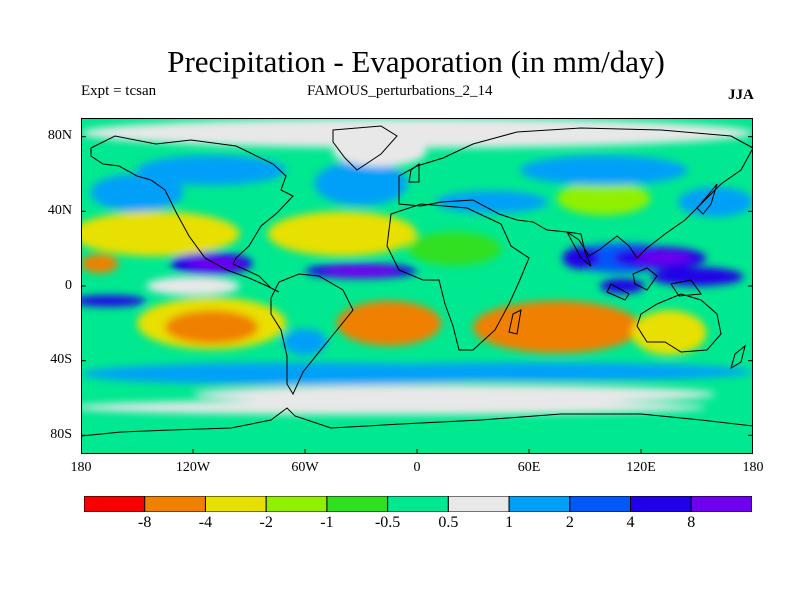 The width and height of the screenshot is (800, 600). Describe the element at coordinates (59, 210) in the screenshot. I see `lat-tick-label: 40N` at that location.